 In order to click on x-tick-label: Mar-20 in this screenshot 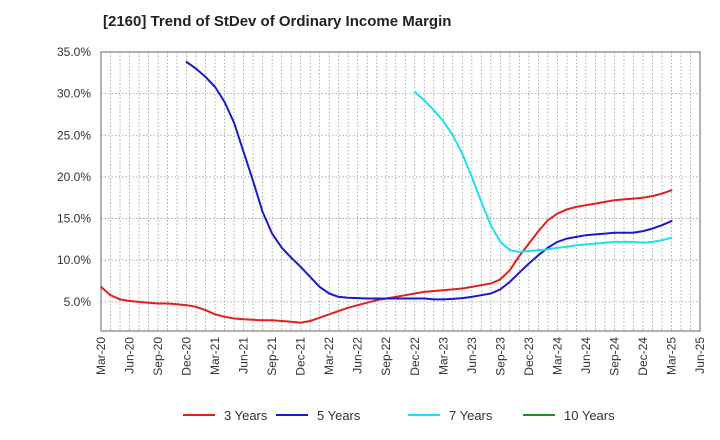, I will do `click(101, 356)`.